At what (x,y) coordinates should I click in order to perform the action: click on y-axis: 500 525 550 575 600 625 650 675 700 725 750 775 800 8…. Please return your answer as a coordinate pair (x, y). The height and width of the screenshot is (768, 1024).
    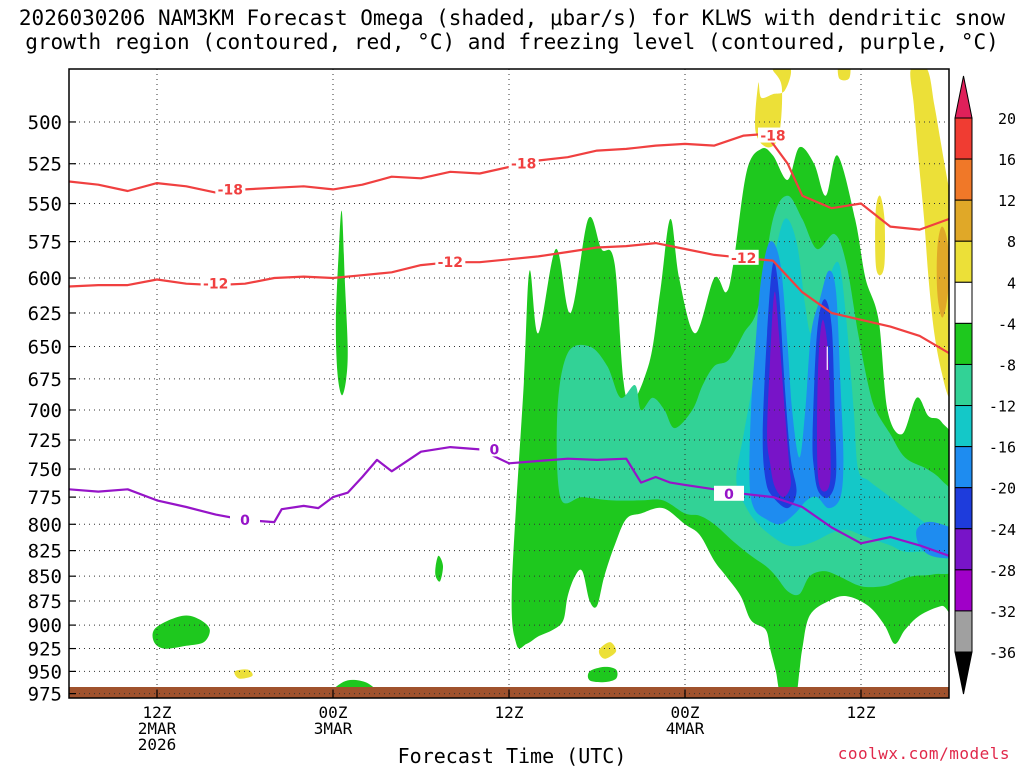
    Looking at the image, I should click on (52, 409).